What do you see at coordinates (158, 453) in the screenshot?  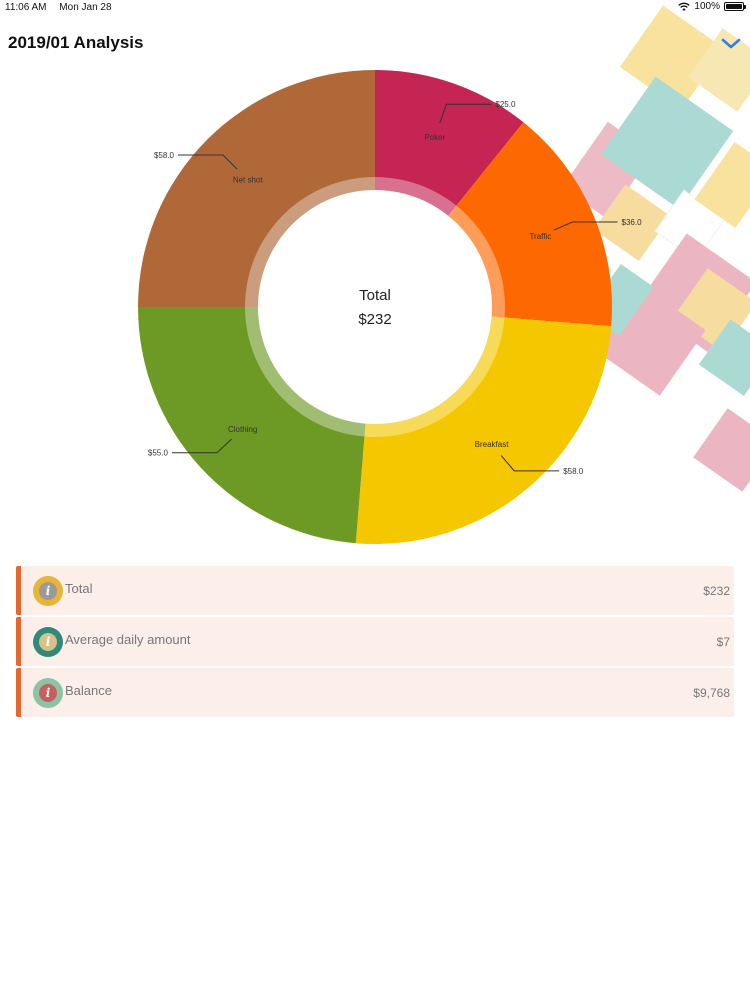 I see `slice-value: $55.0` at bounding box center [158, 453].